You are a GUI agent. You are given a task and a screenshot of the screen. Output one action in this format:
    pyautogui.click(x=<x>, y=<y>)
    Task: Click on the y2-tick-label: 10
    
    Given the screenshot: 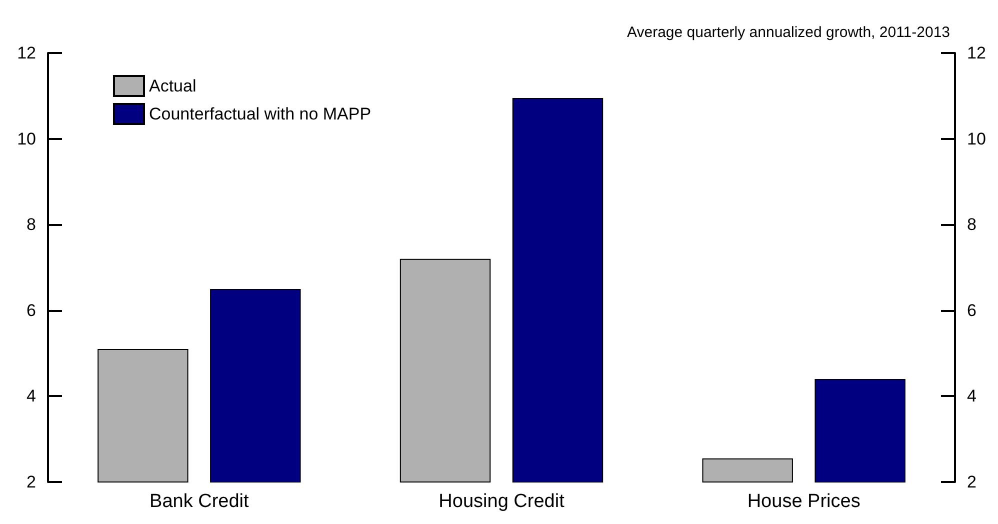 What is the action you would take?
    pyautogui.click(x=976, y=138)
    